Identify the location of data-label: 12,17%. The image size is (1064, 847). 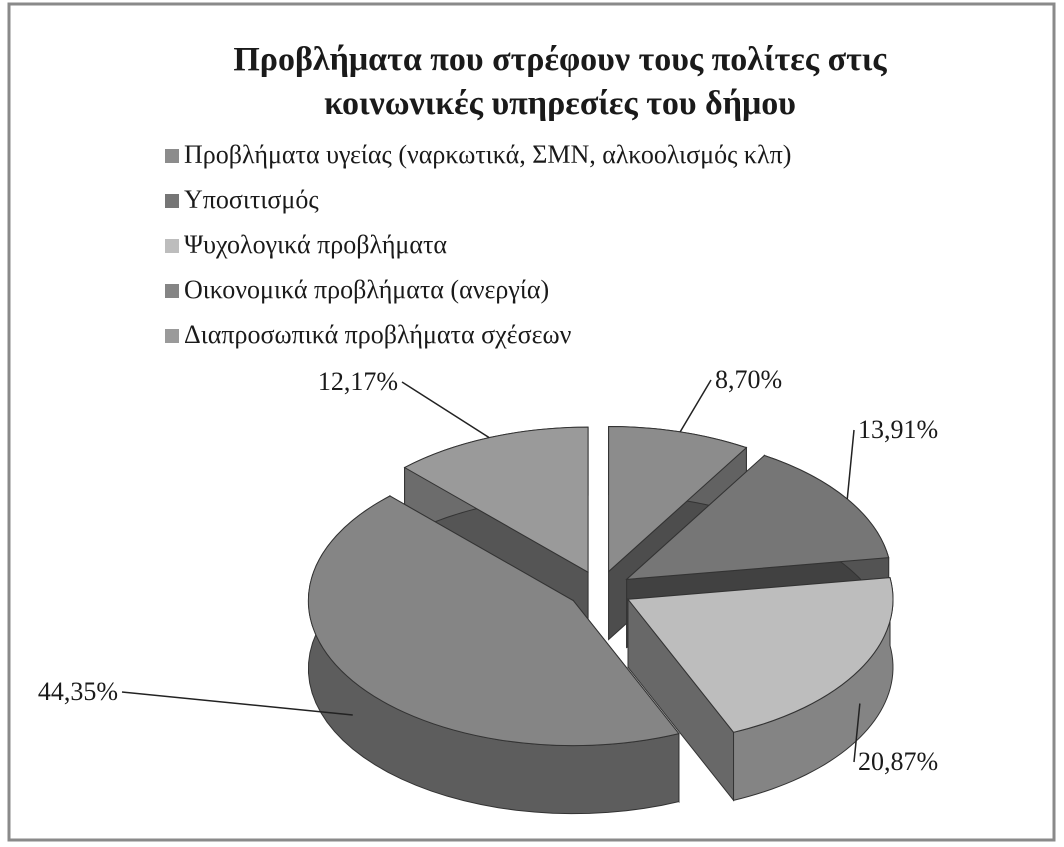
(358, 381).